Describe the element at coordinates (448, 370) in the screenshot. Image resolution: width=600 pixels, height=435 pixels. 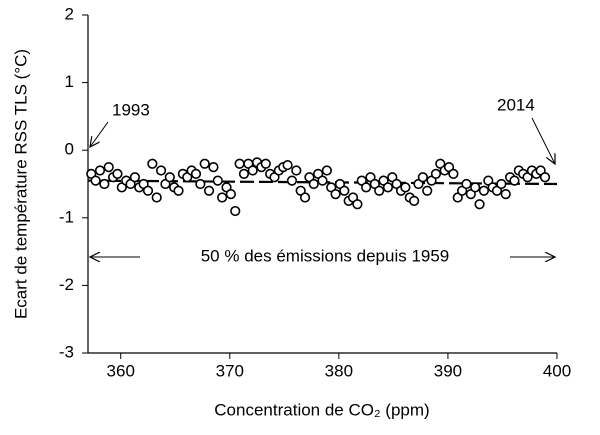
I see `x-tick-label: 390` at that location.